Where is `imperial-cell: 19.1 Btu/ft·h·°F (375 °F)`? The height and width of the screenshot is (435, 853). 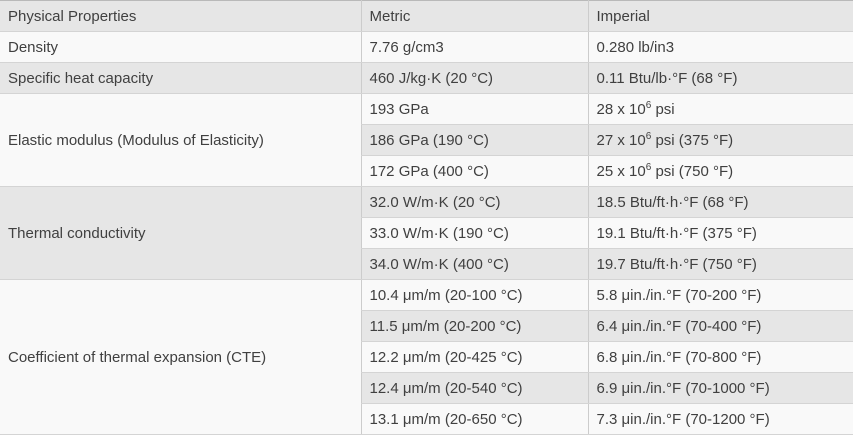 imperial-cell: 19.1 Btu/ft·h·°F (375 °F) is located at coordinates (720, 233).